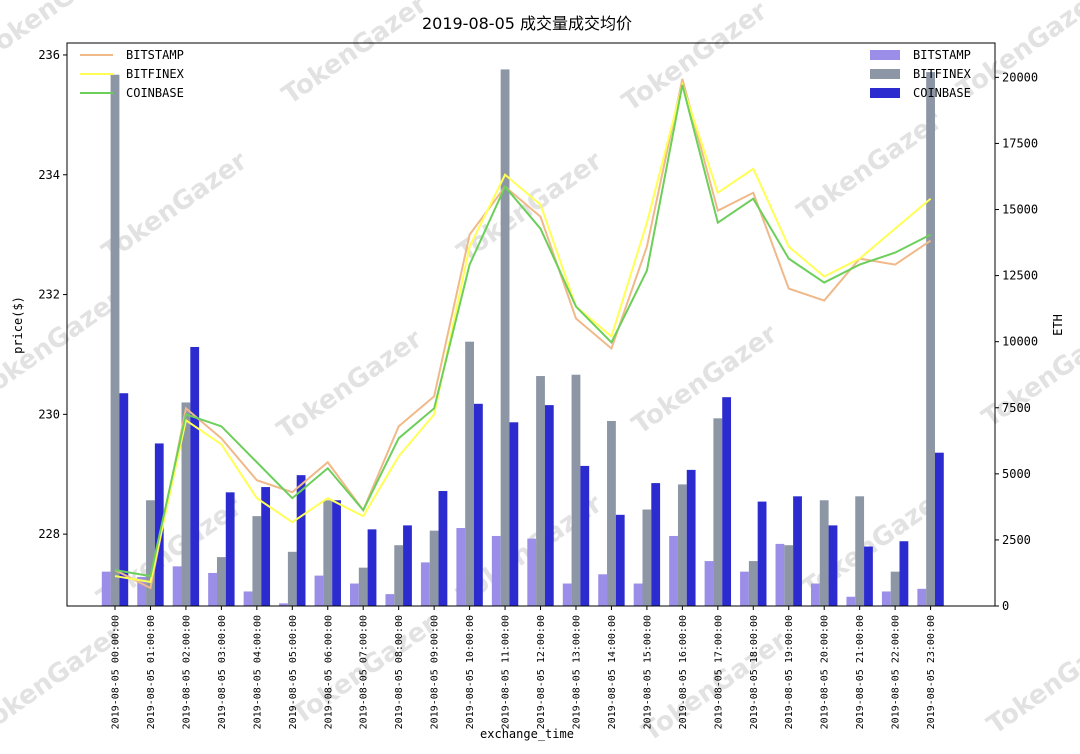  I want to click on x-tick-label: 2019-08-05 21:00:00, so click(860, 672).